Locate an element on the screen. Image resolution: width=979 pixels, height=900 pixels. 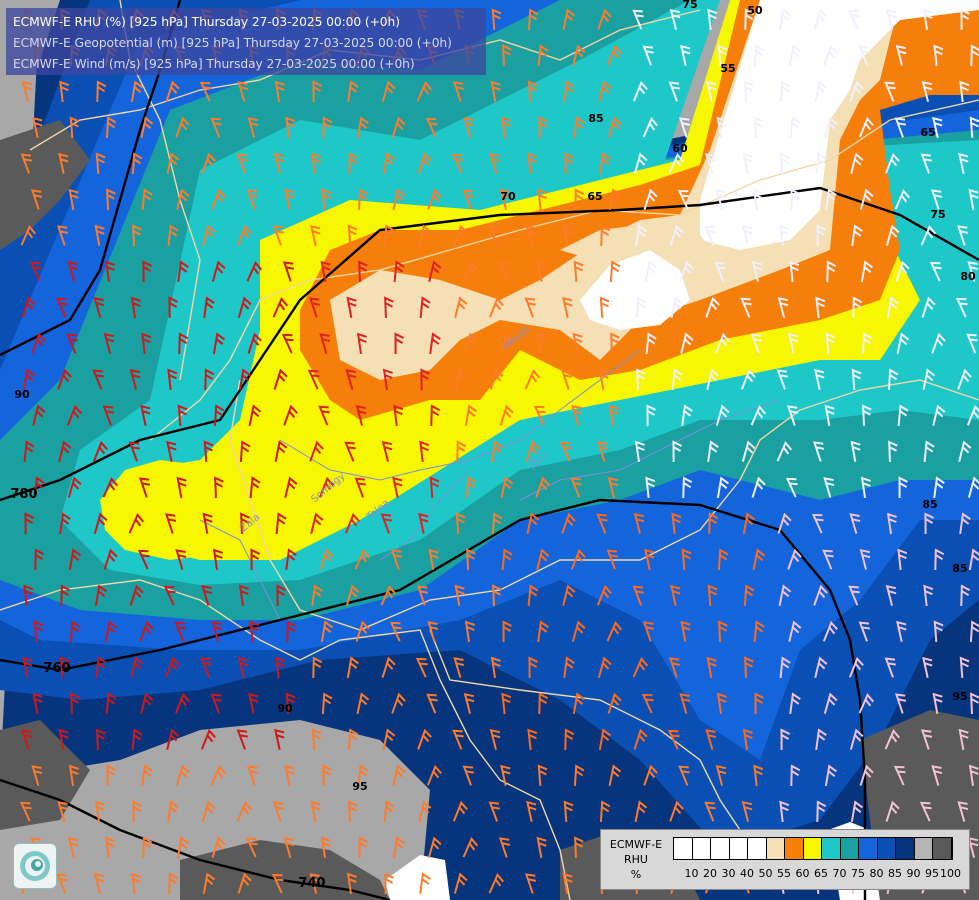
legend-swatch is located at coordinates (849, 848).